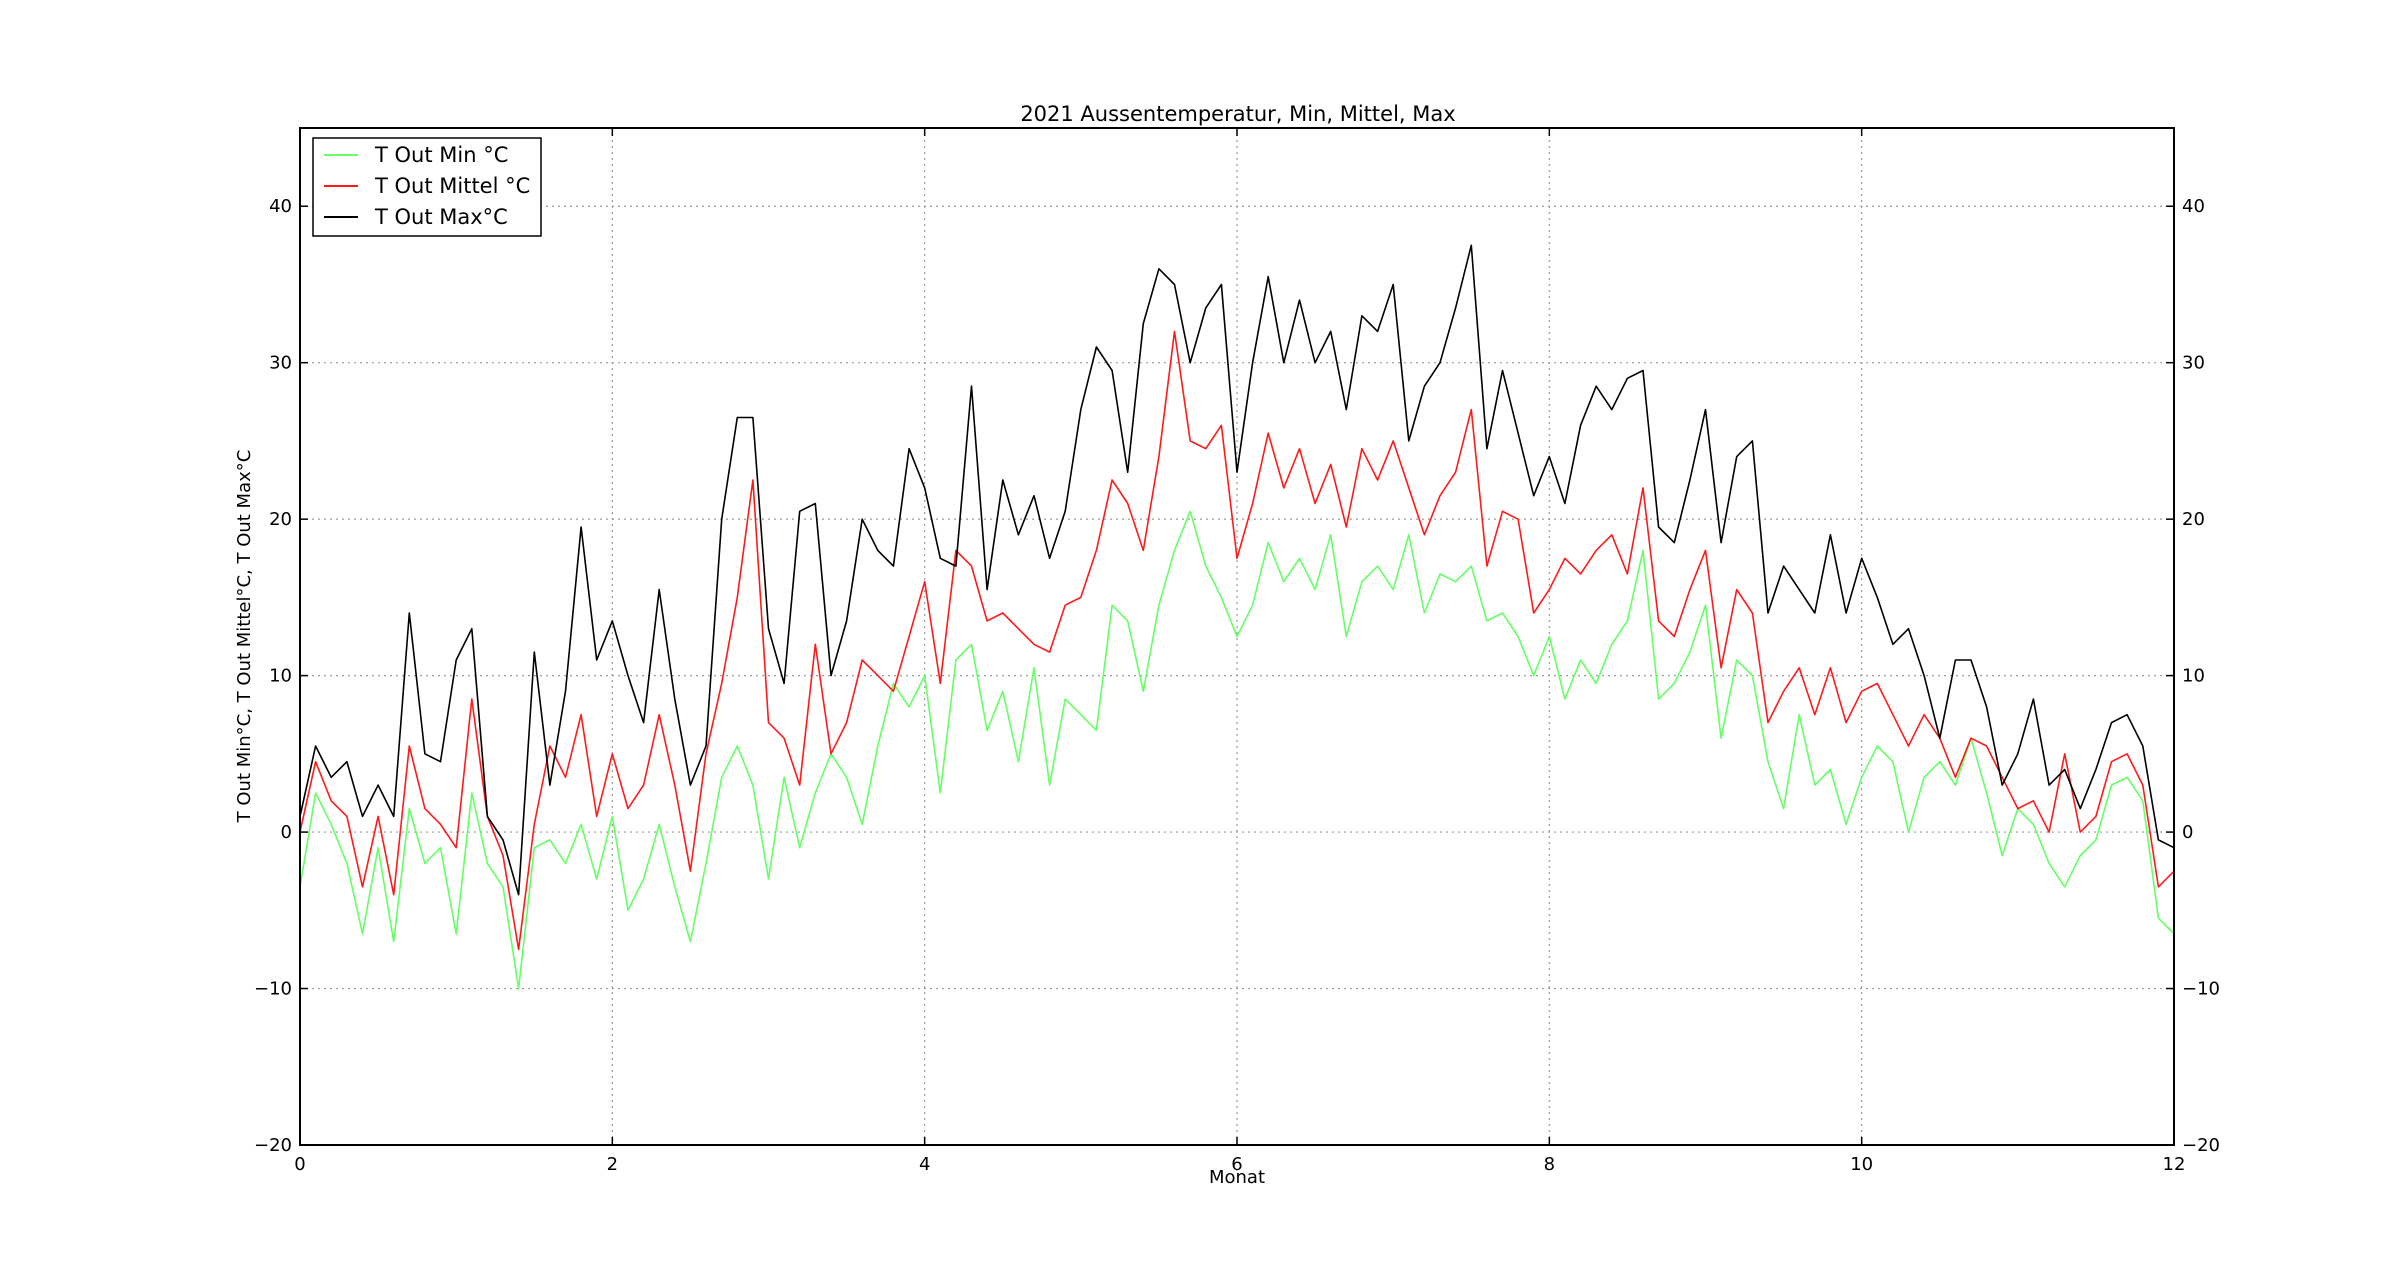 The height and width of the screenshot is (1261, 2400). Describe the element at coordinates (924, 1164) in the screenshot. I see `x-tick-label: 4` at that location.